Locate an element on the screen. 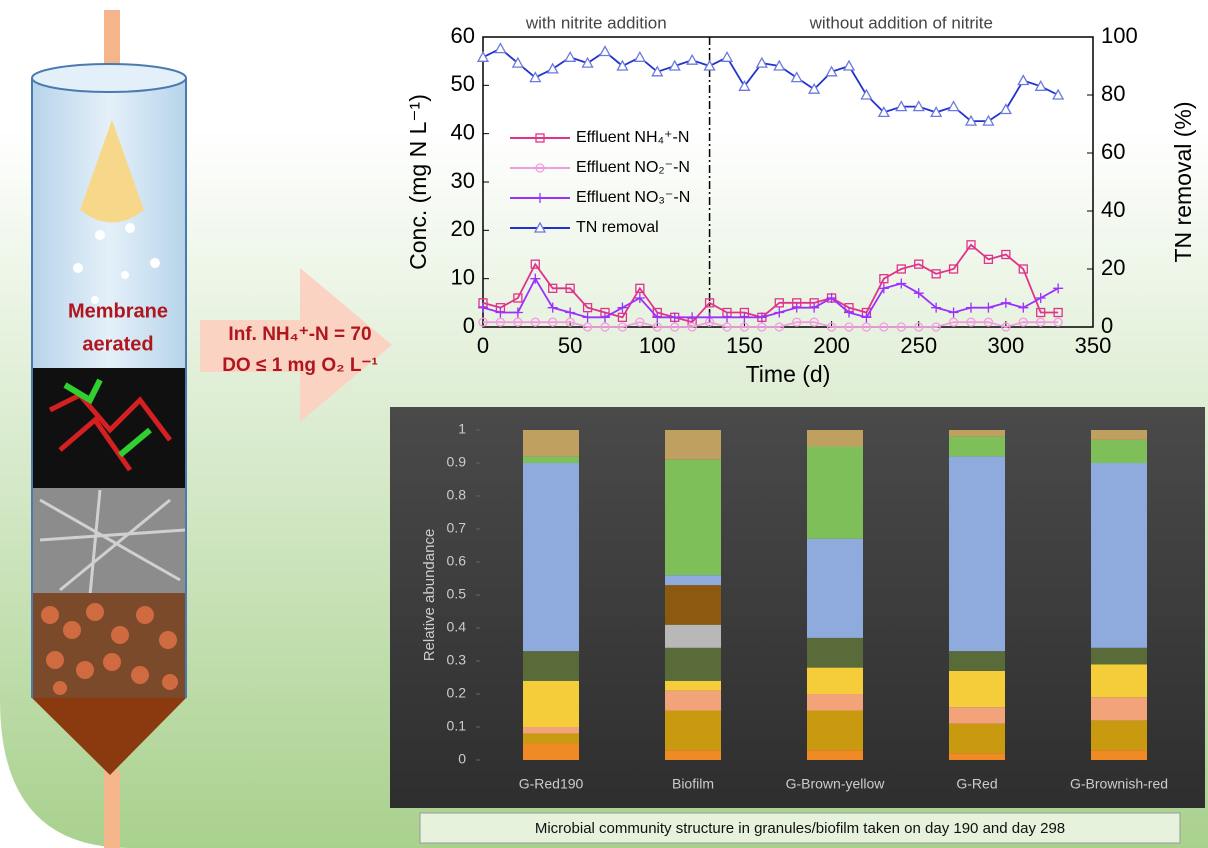 This screenshot has width=1208, height=848. annotation: with nitrite addition is located at coordinates (596, 22).